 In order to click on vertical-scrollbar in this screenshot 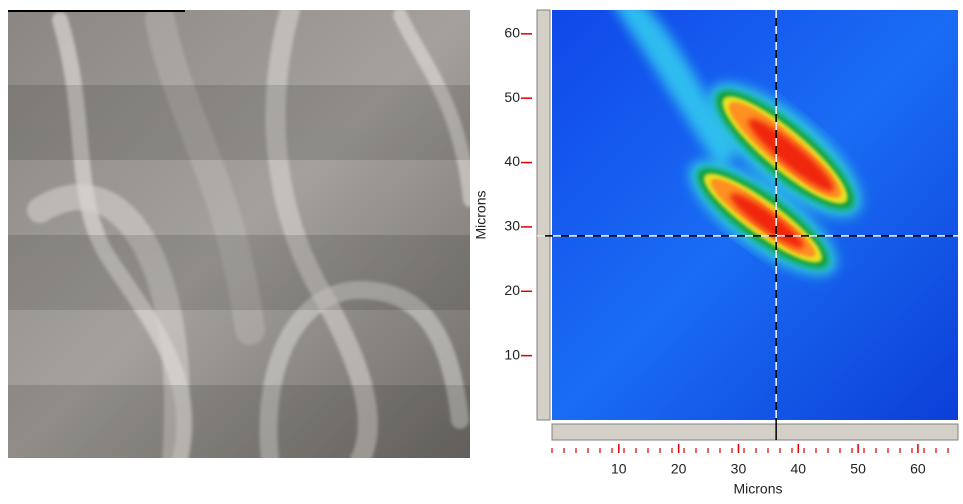, I will do `click(543, 215)`.